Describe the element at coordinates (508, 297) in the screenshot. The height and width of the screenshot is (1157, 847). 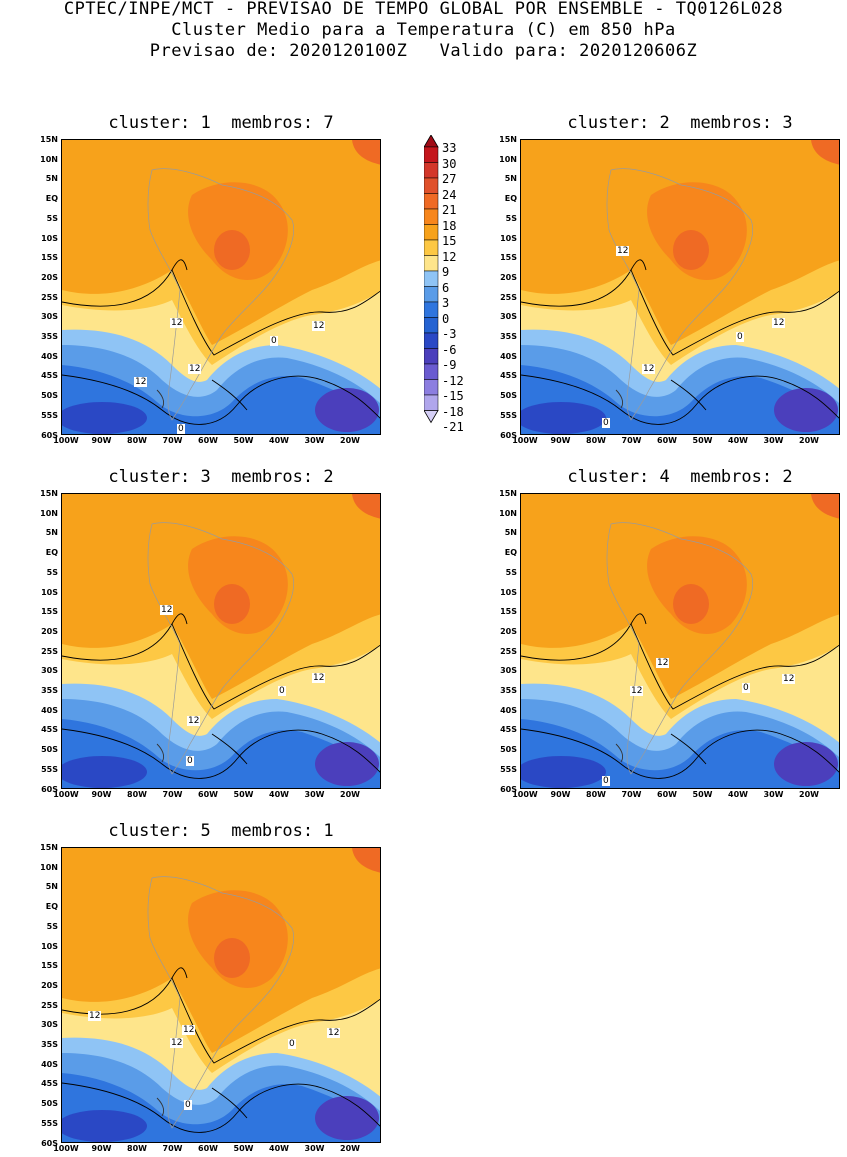
I see `lat-label: 25S` at that location.